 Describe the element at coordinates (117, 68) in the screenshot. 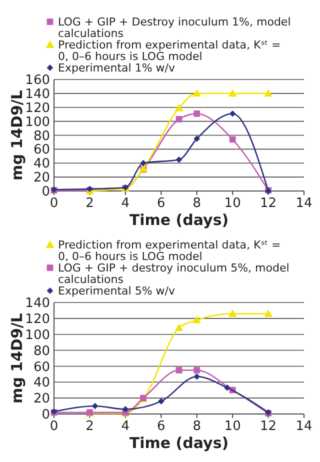

I see `legend-label: Experimental 1% w/v` at that location.